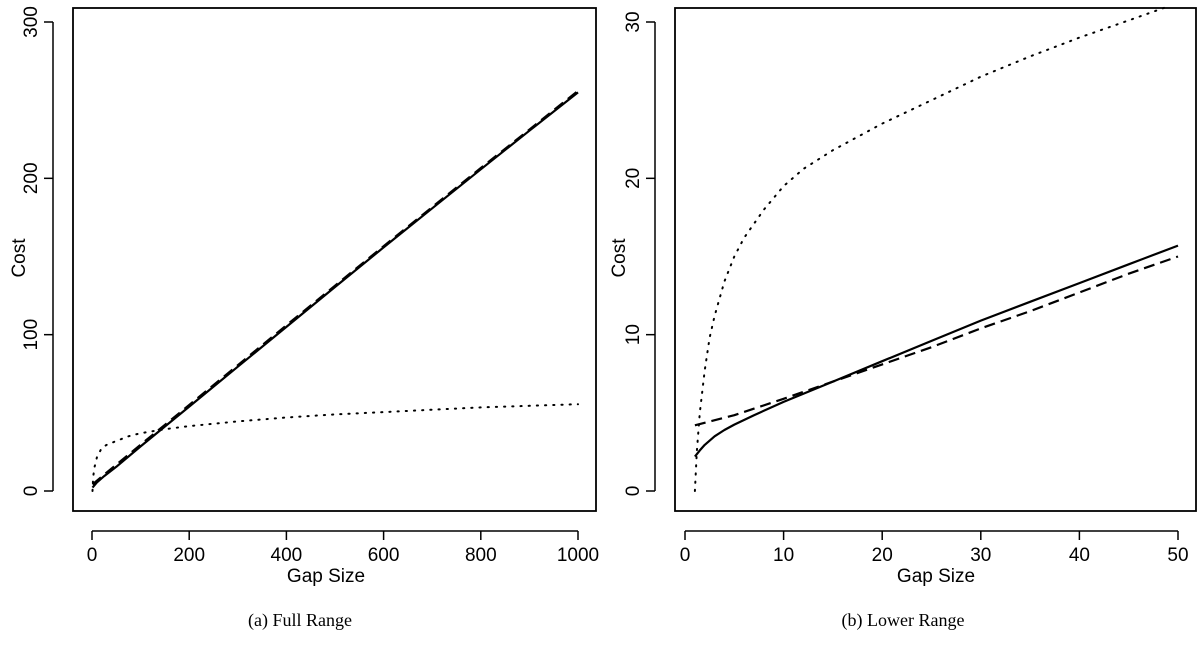 This screenshot has height=669, width=1200. What do you see at coordinates (31, 335) in the screenshot?
I see `y-tick-label: 100` at bounding box center [31, 335].